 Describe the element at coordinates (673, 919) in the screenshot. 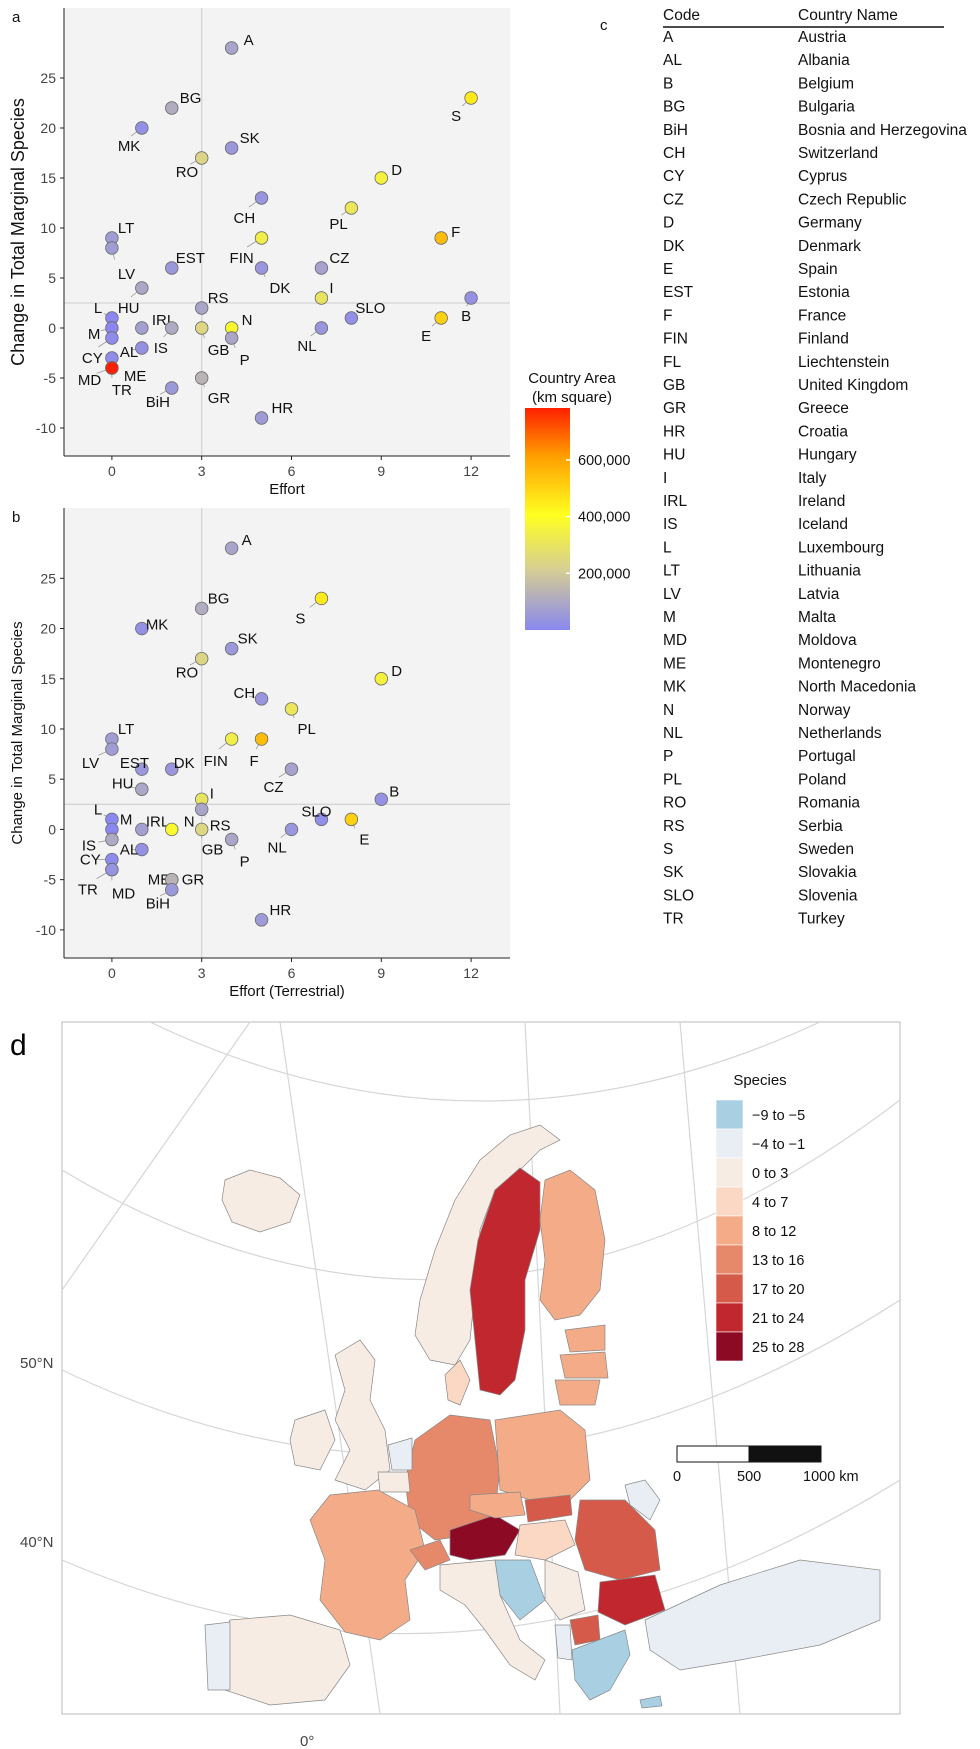

I see `table-cell-code: TR` at that location.